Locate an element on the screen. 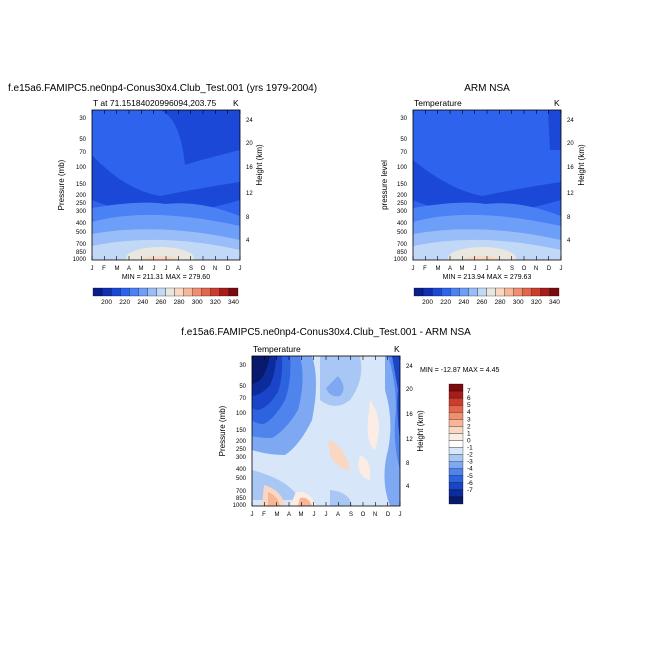 This screenshot has height=654, width=654. panel-obs-yticks-right: 24 20 16 12 8 4 is located at coordinates (570, 181).